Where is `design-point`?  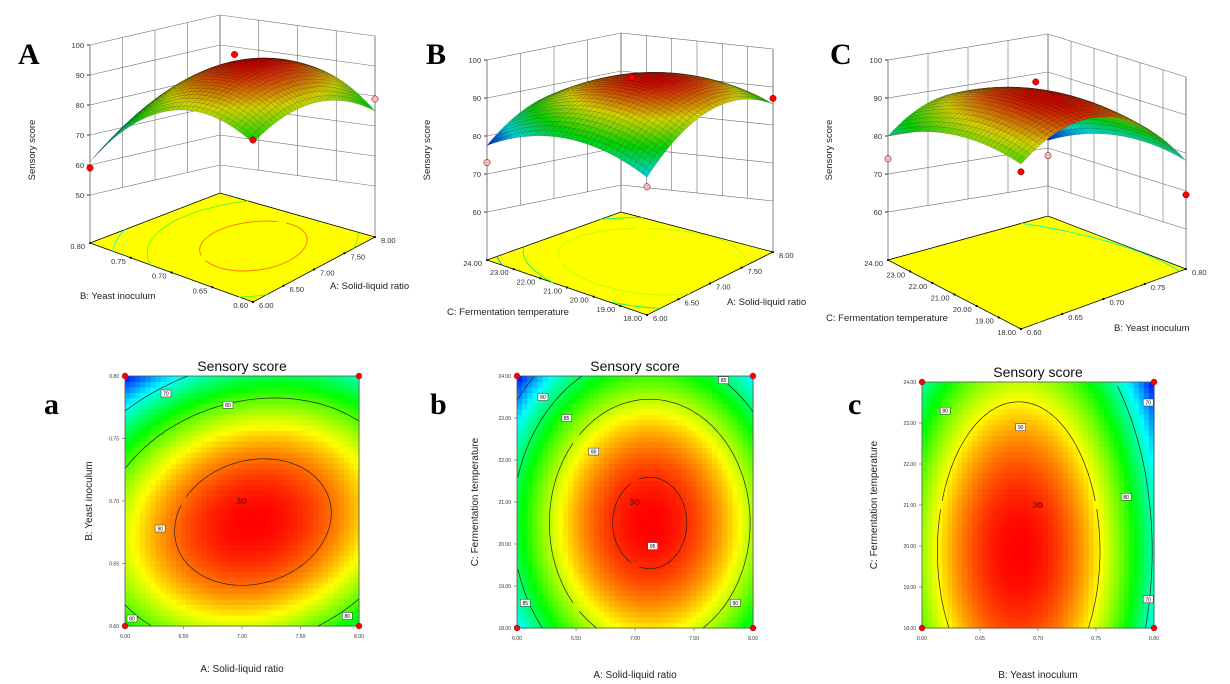
design-point is located at coordinates (487, 163).